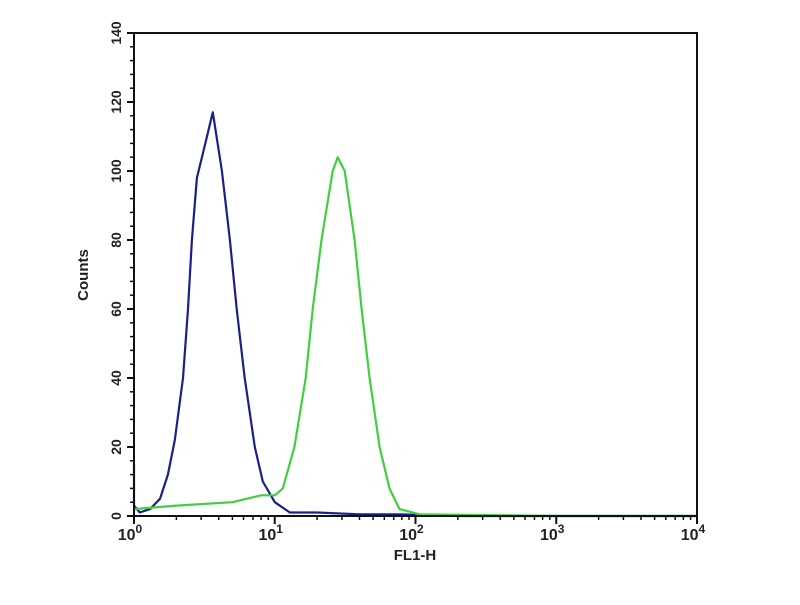 This screenshot has width=800, height=605. What do you see at coordinates (271, 533) in the screenshot?
I see `x-tick-label: 10¹` at bounding box center [271, 533].